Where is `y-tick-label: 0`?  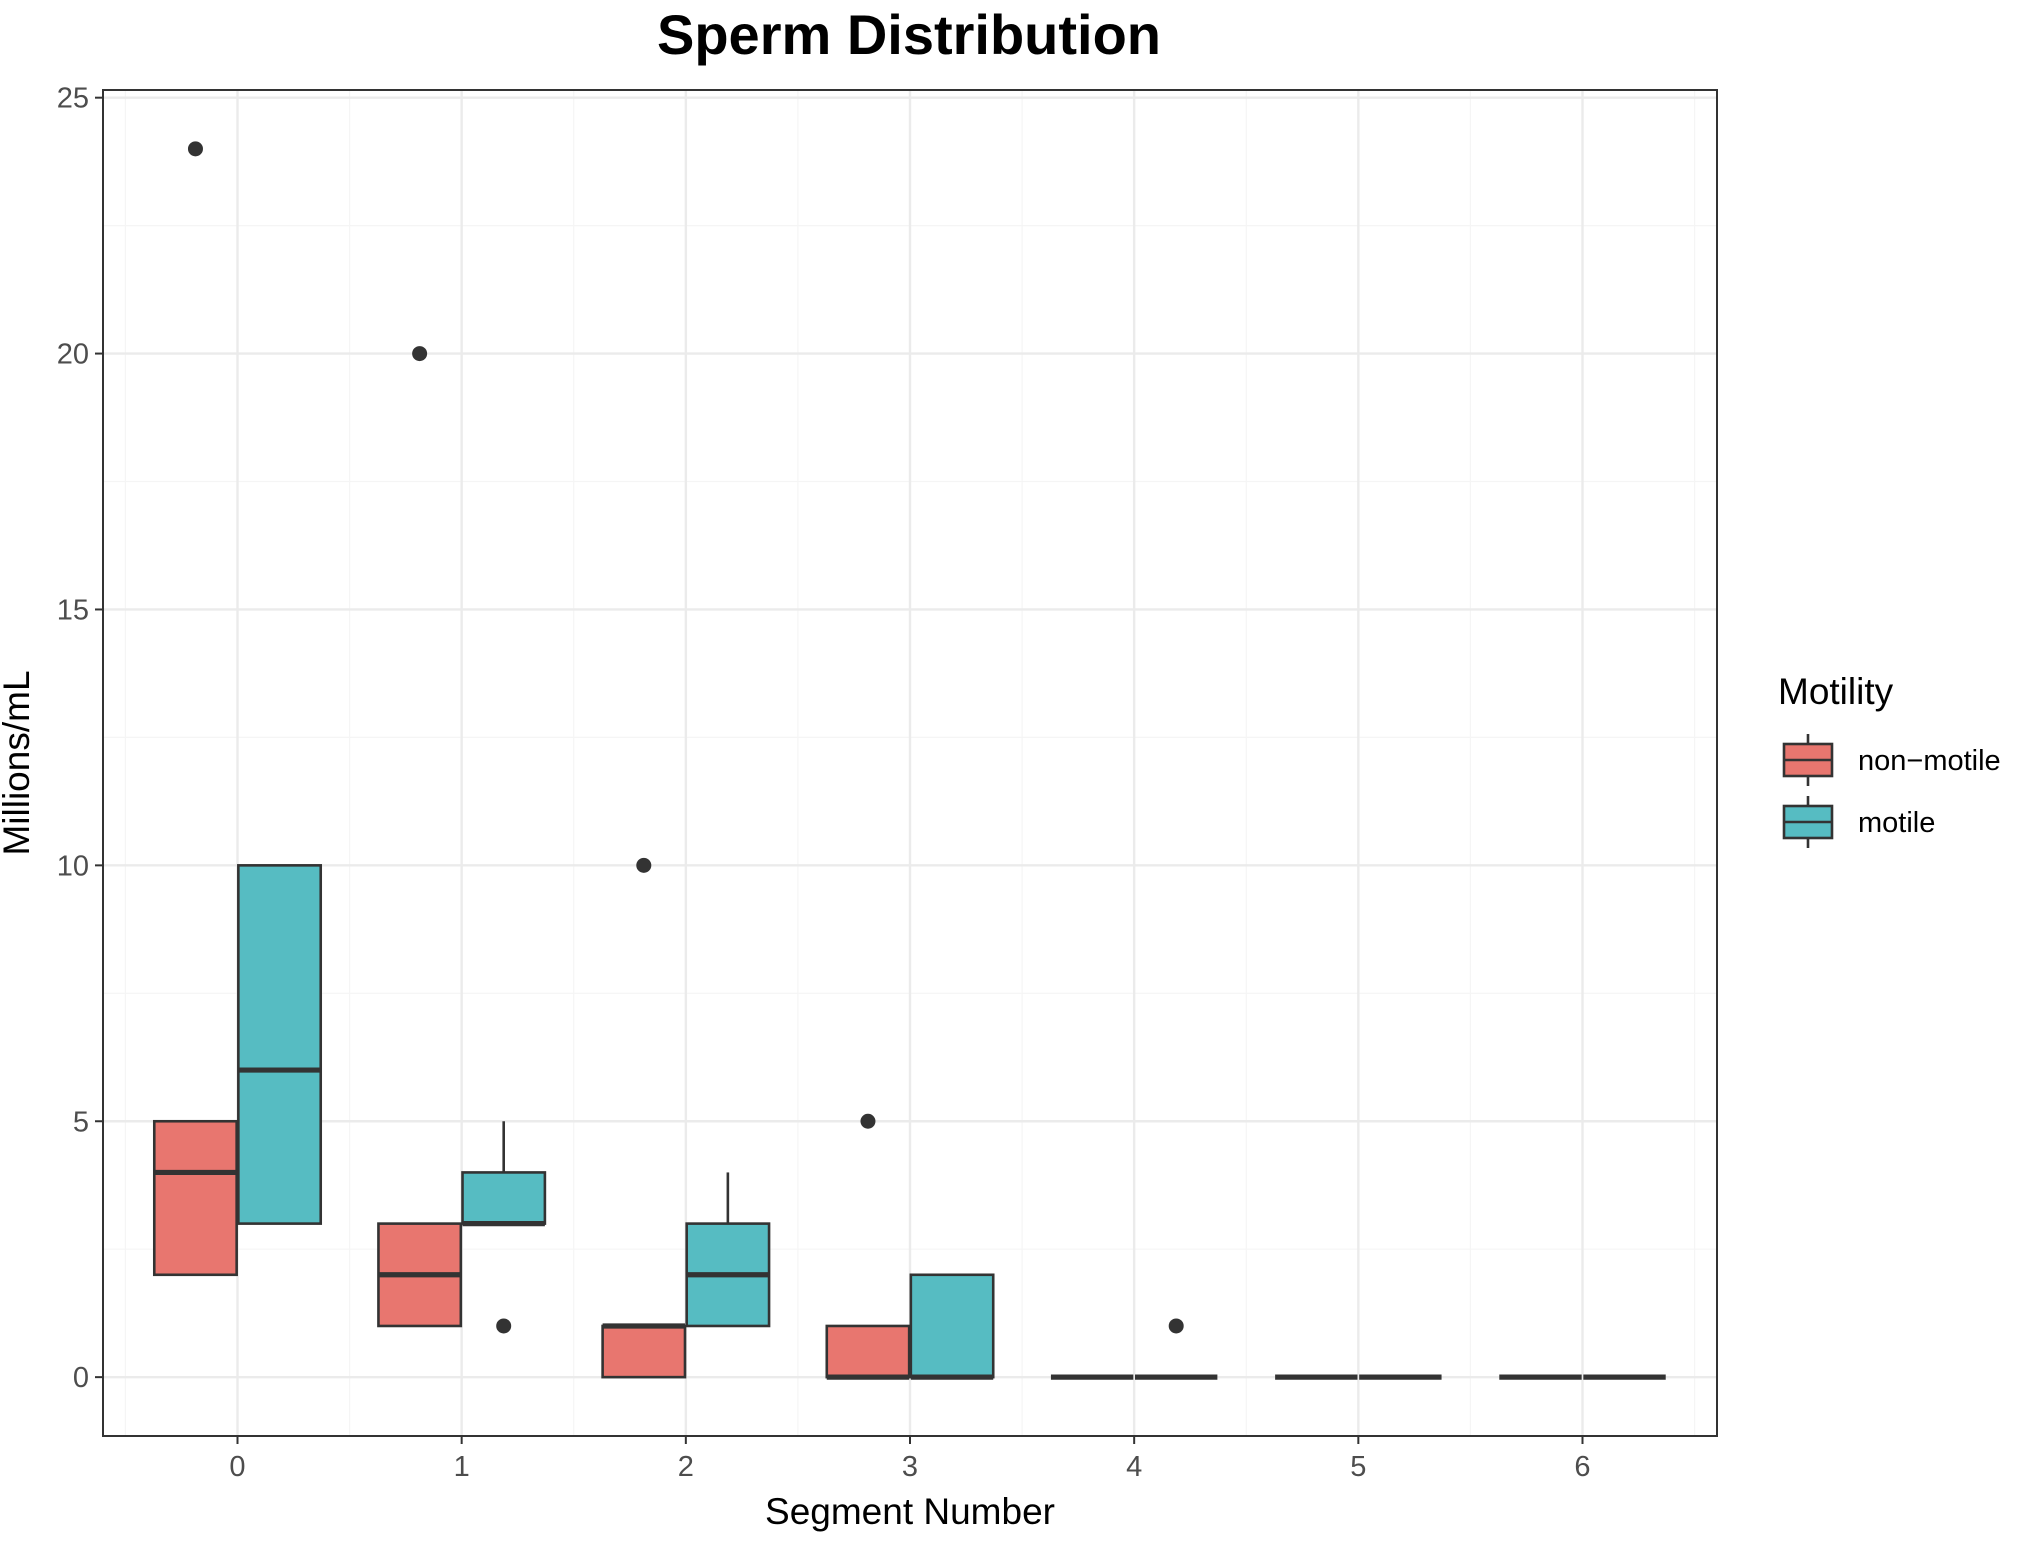
y-tick-label: 0 is located at coordinates (81, 1378).